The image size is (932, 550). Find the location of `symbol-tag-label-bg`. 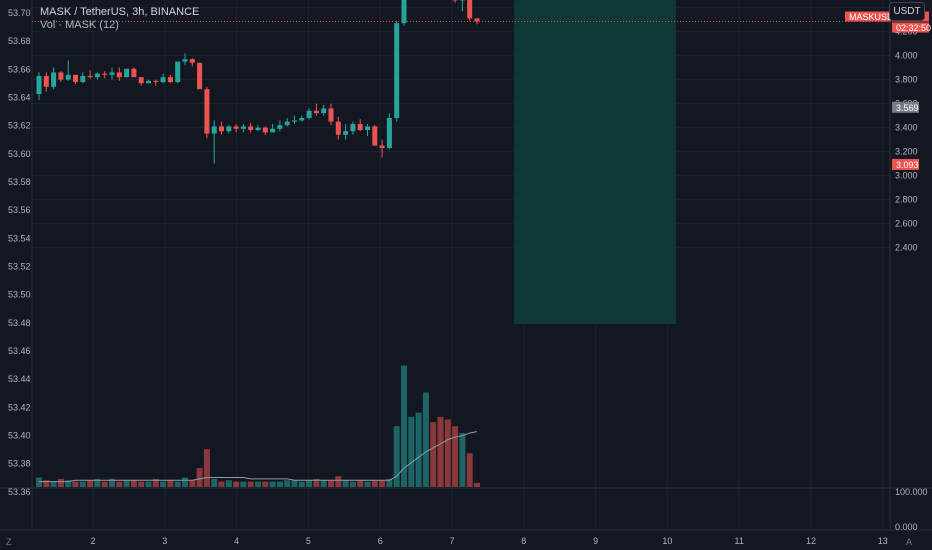

symbol-tag-label-bg is located at coordinates (868, 16).